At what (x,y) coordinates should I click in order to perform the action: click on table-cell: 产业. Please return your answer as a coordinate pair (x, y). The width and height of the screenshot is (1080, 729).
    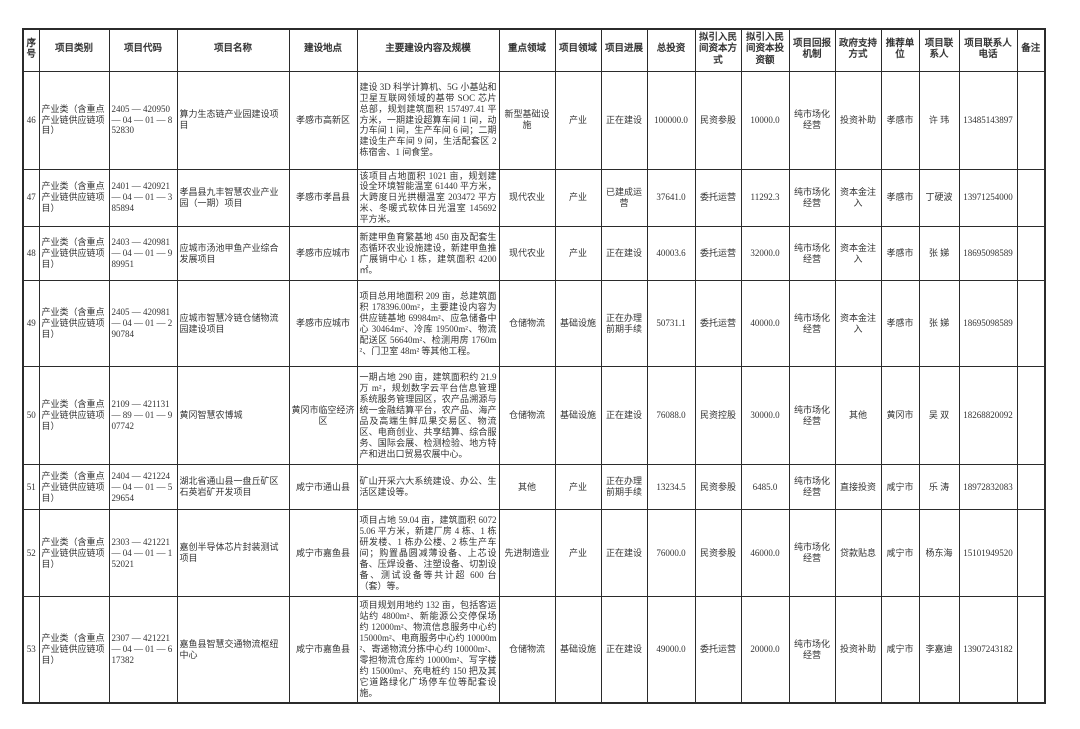
    Looking at the image, I should click on (578, 198).